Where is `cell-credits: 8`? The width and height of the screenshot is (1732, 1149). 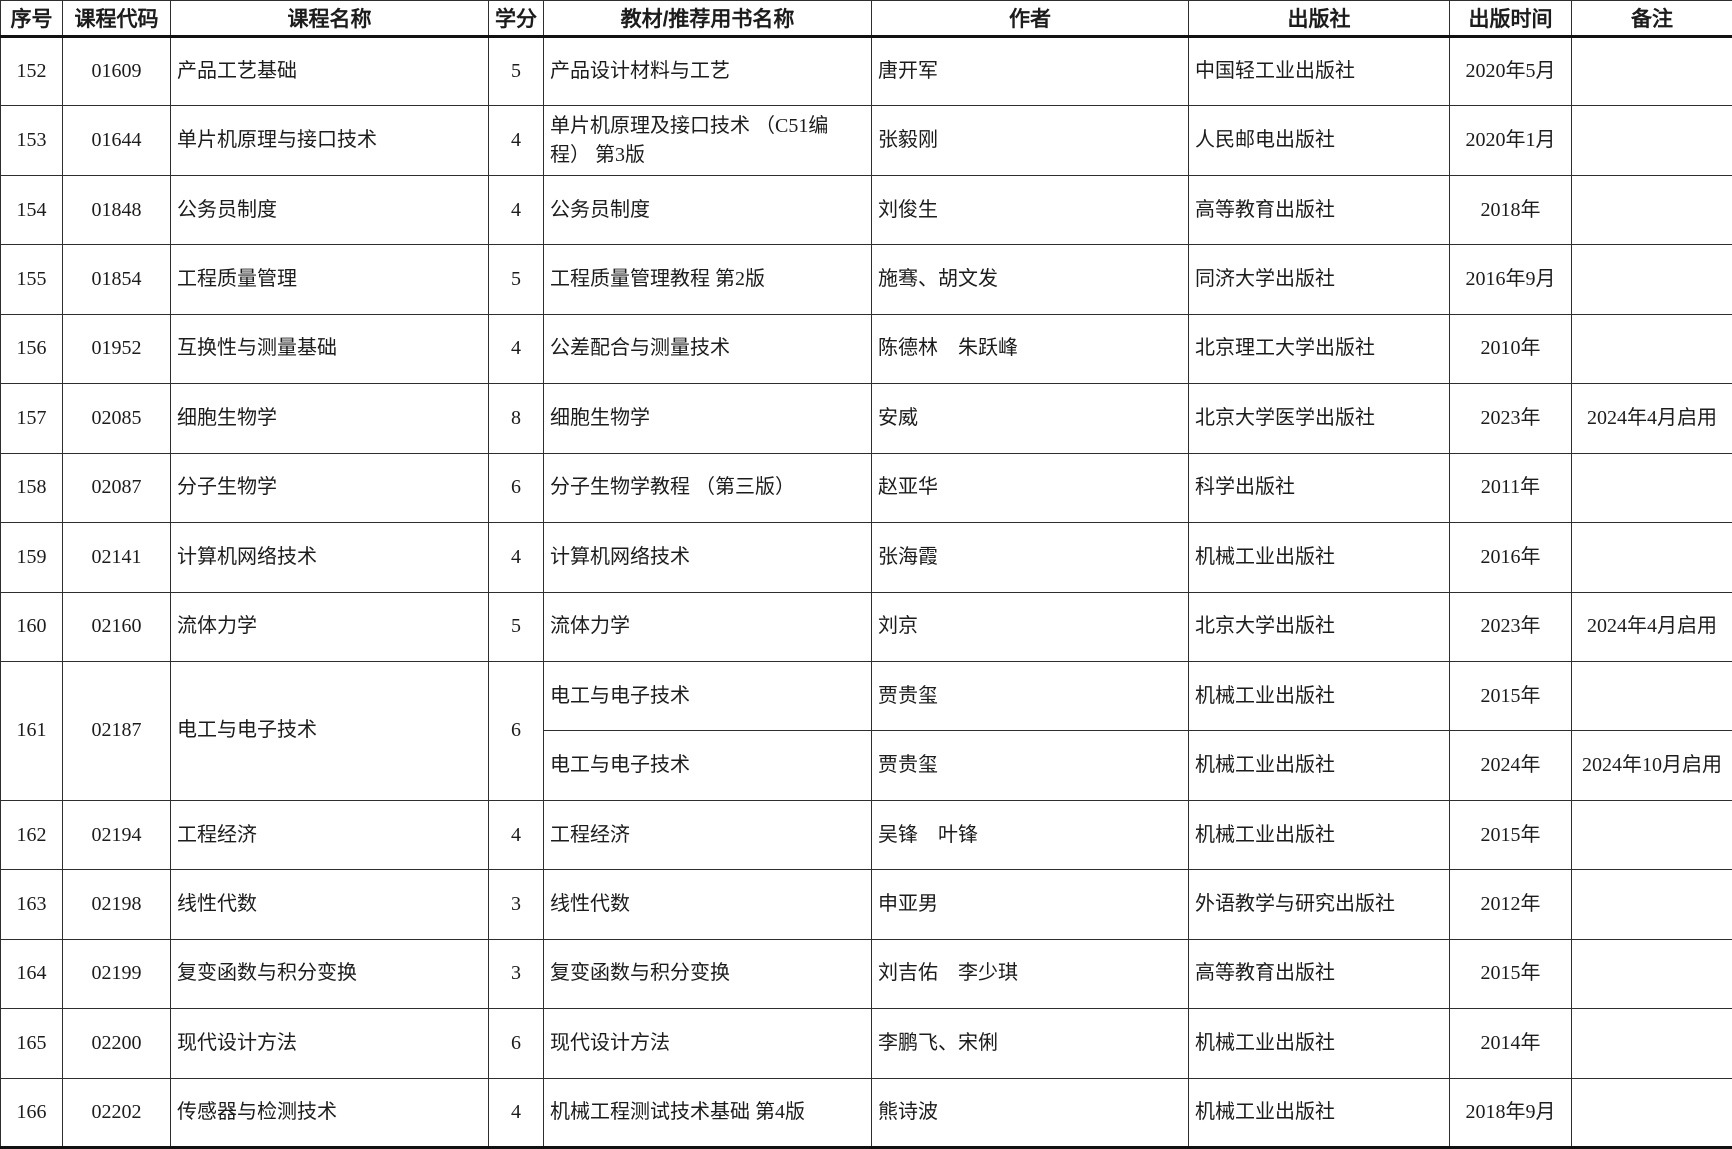
cell-credits: 8 is located at coordinates (516, 418).